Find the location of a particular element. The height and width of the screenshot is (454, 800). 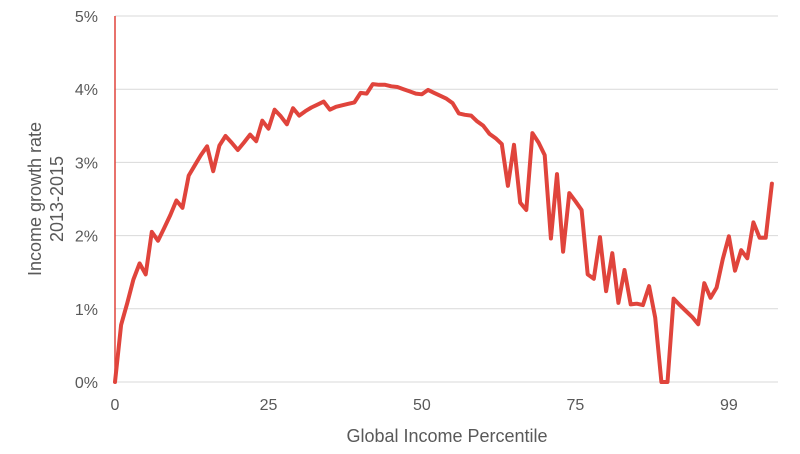

y-axis-ticks: 0% 1% 2% 3% 4% 5% is located at coordinates (86, 200).